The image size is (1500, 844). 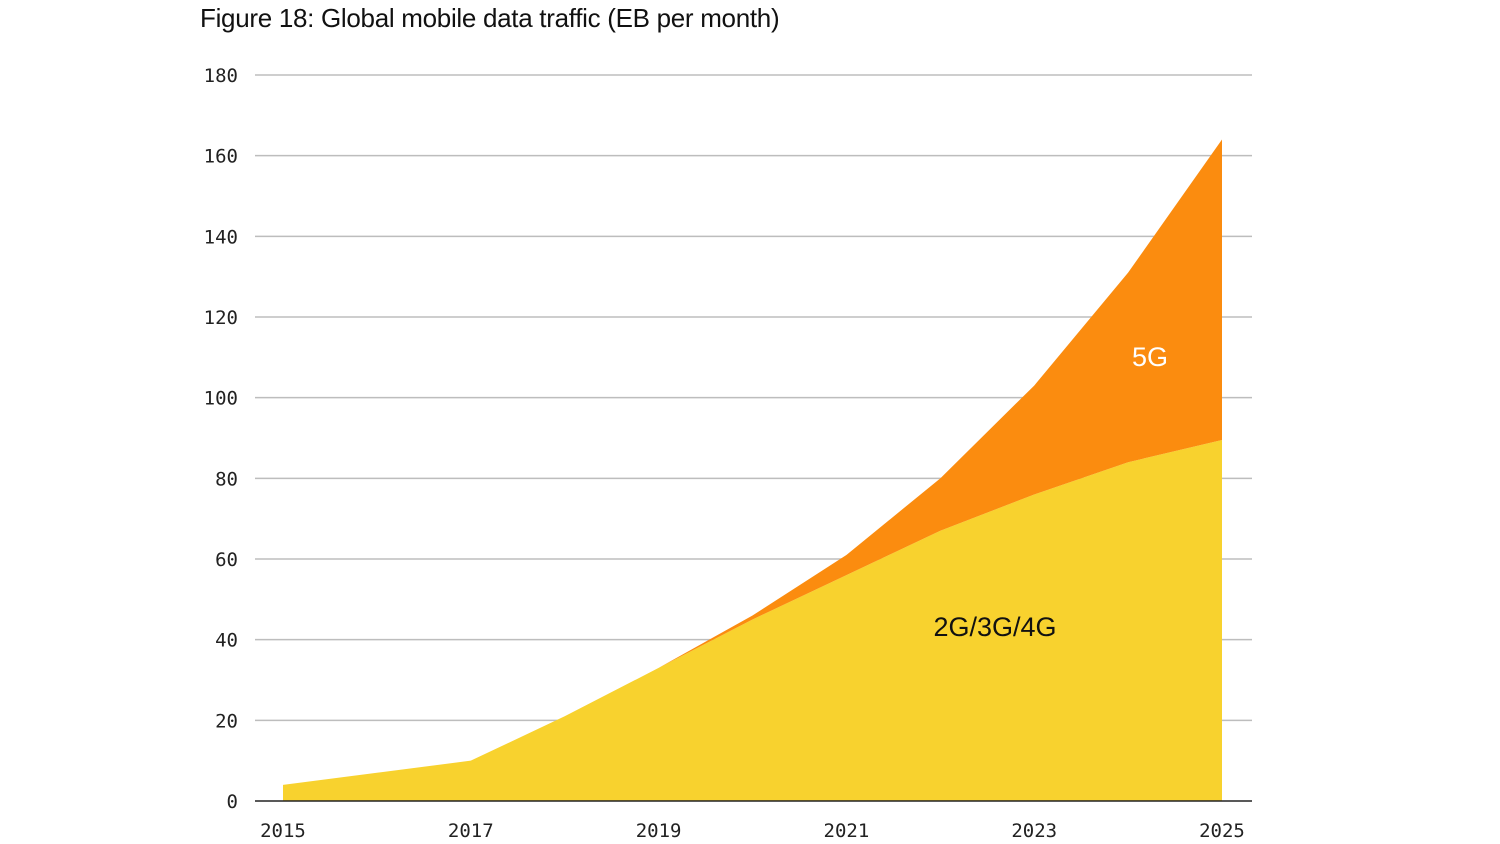 What do you see at coordinates (221, 318) in the screenshot?
I see `y-tick-label: 120` at bounding box center [221, 318].